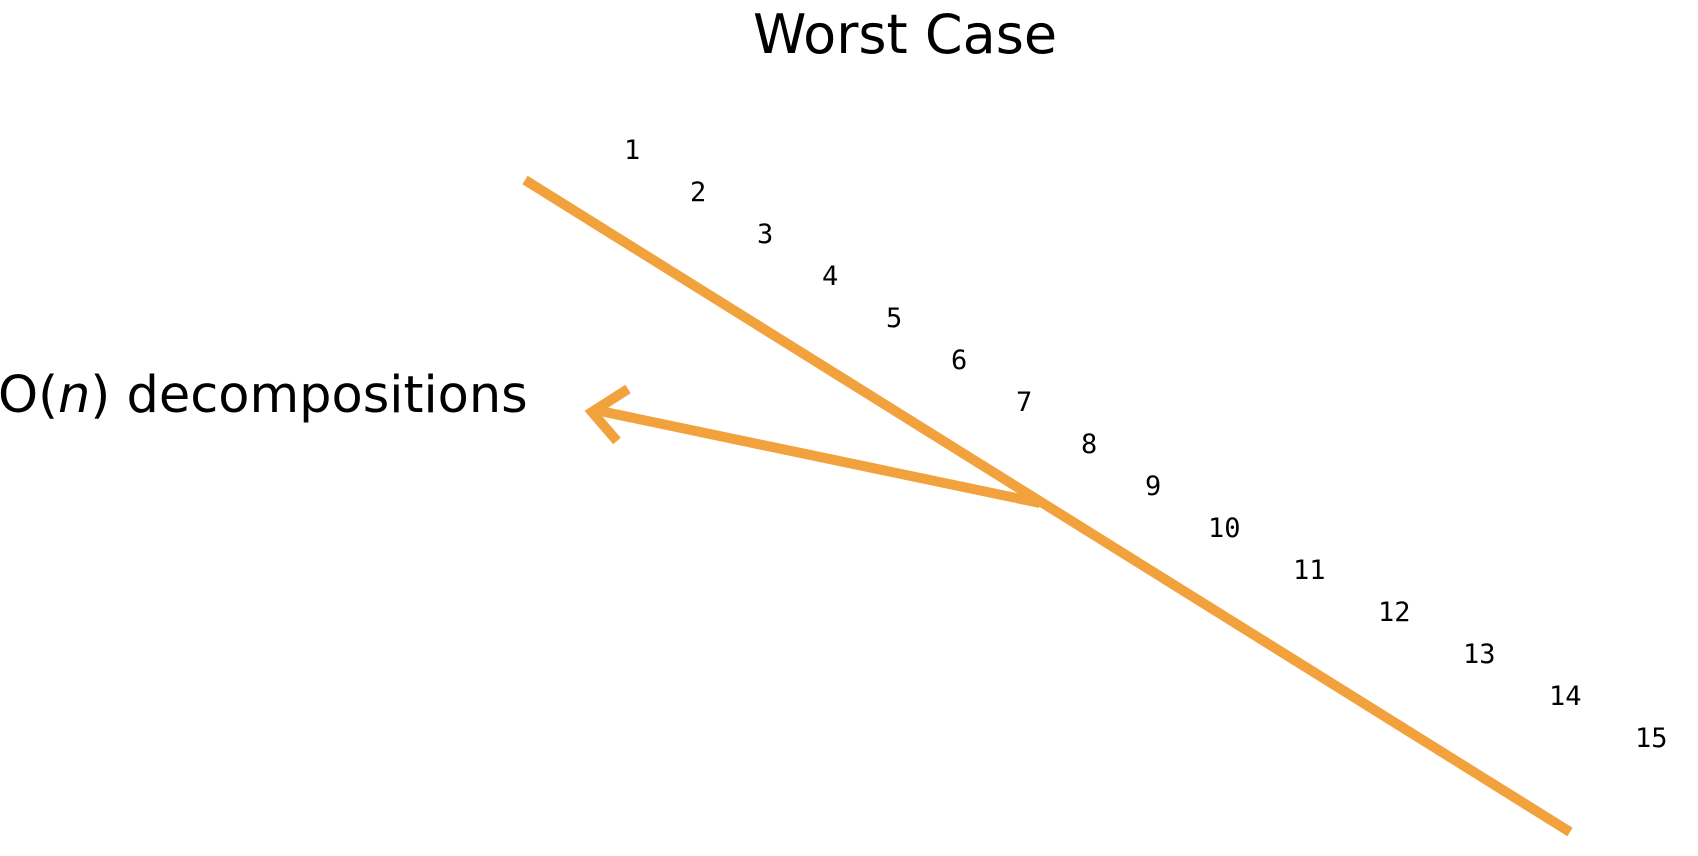 The image size is (1698, 856). I want to click on sequence-number: 2, so click(698, 192).